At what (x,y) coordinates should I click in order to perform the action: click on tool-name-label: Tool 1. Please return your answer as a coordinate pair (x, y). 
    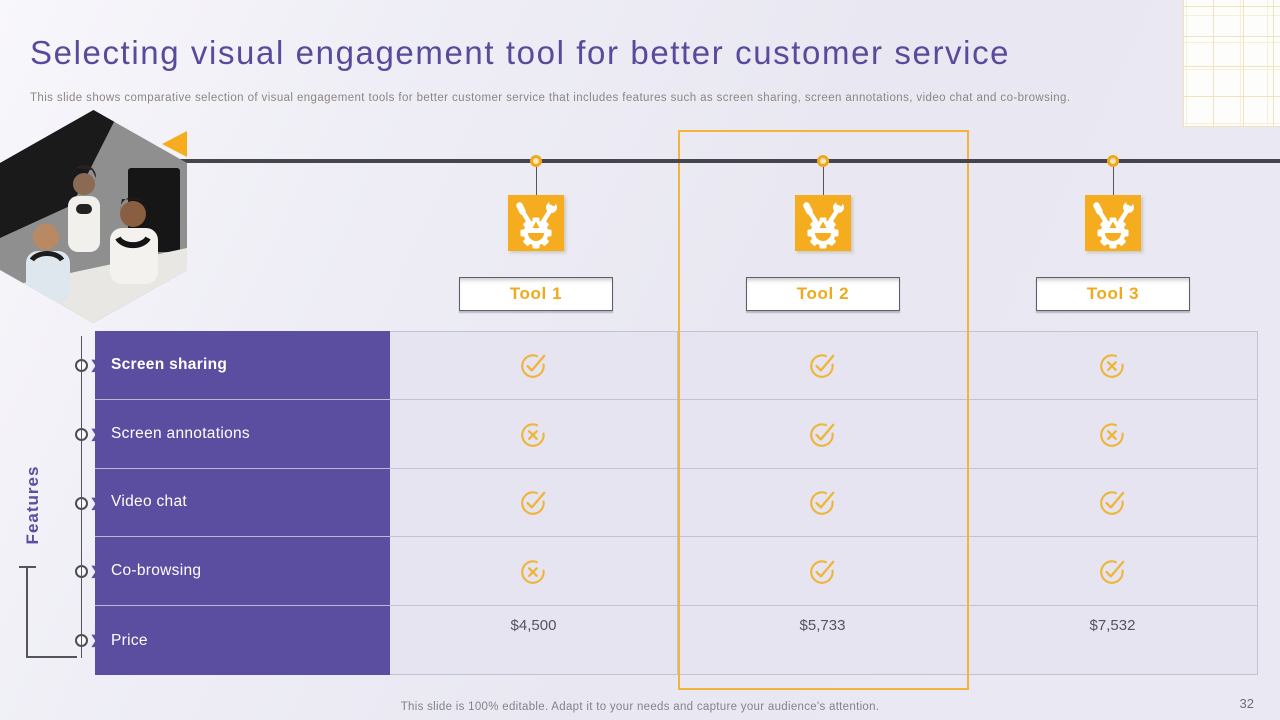
    Looking at the image, I should click on (536, 293).